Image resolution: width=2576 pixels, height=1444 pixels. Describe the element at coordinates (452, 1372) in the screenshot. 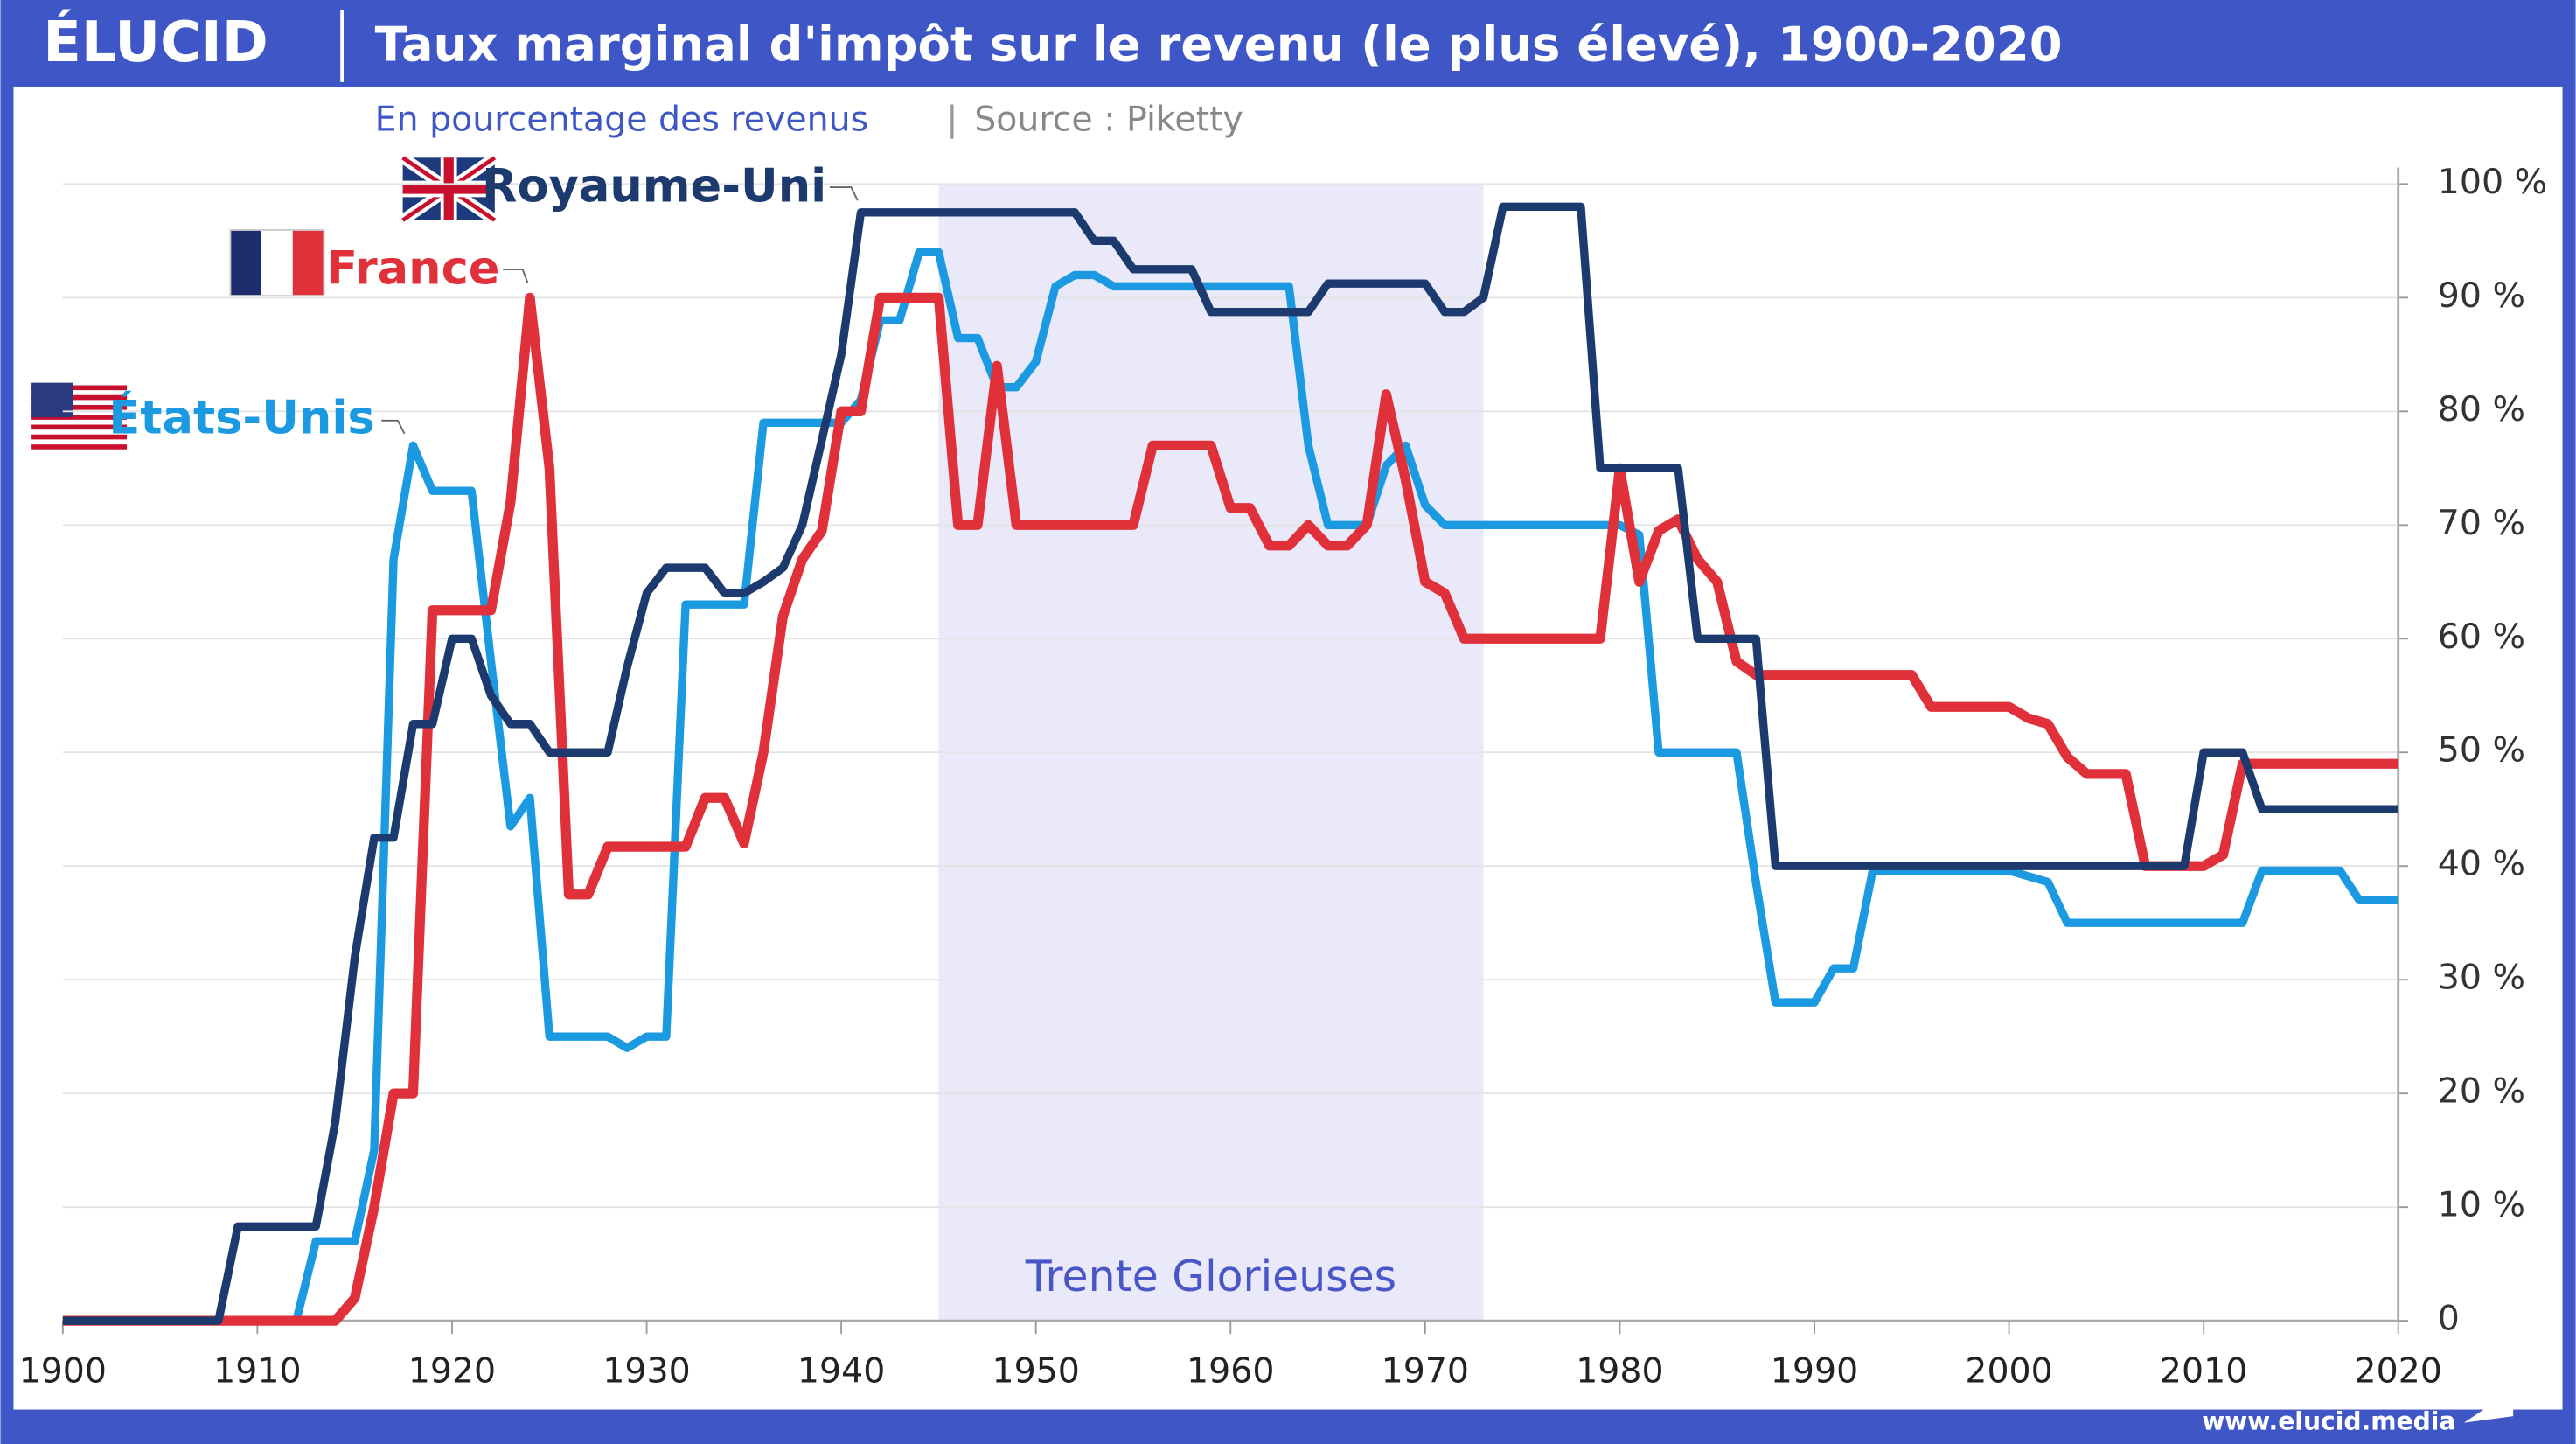

I see `x-tick-label: 1920` at that location.